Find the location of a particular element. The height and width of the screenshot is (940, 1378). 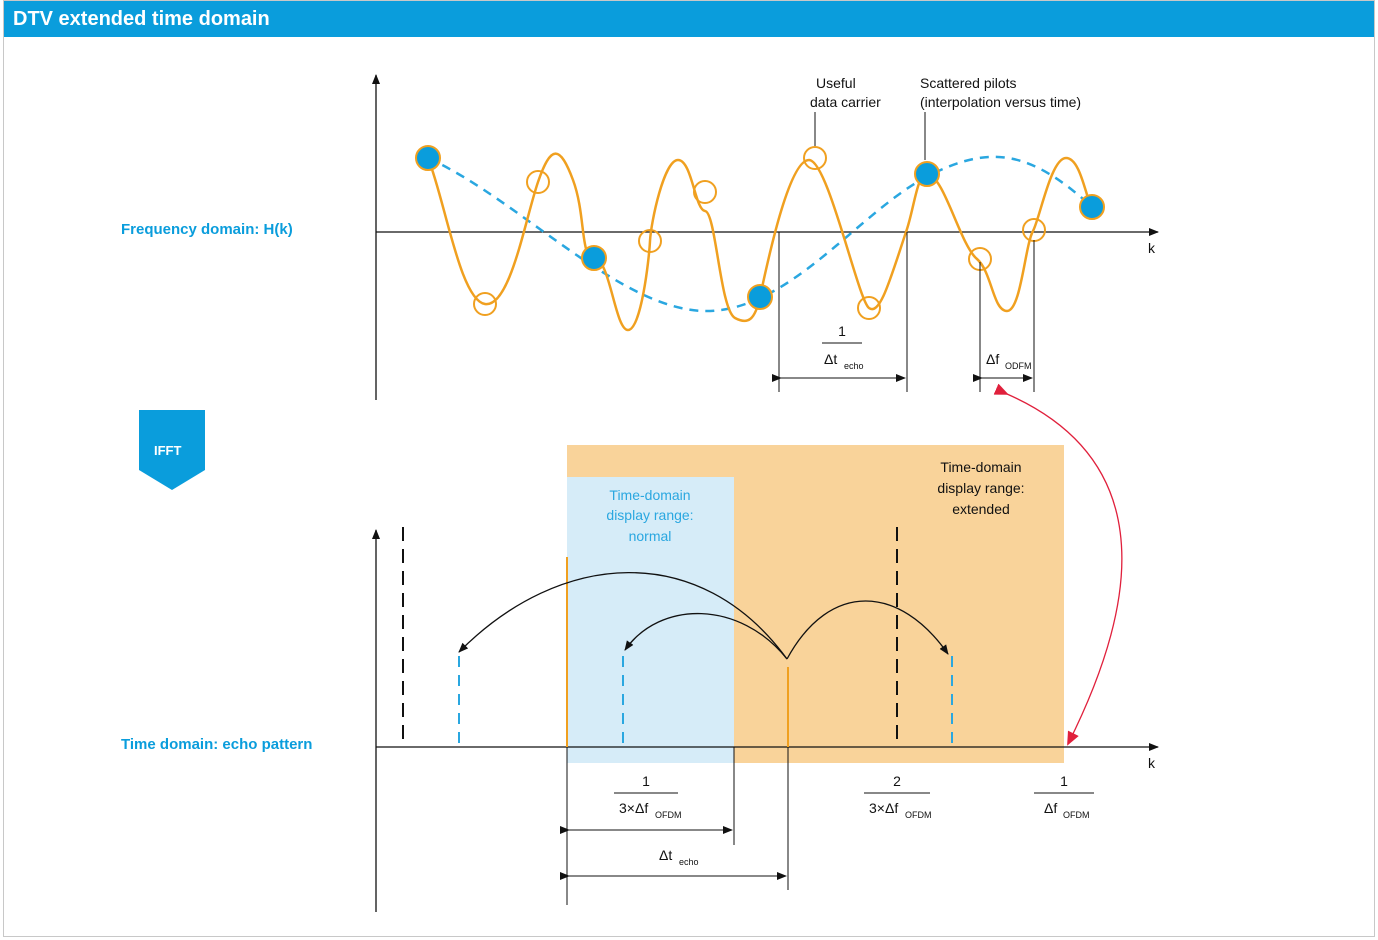

extended-range-label: extended is located at coordinates (981, 509).